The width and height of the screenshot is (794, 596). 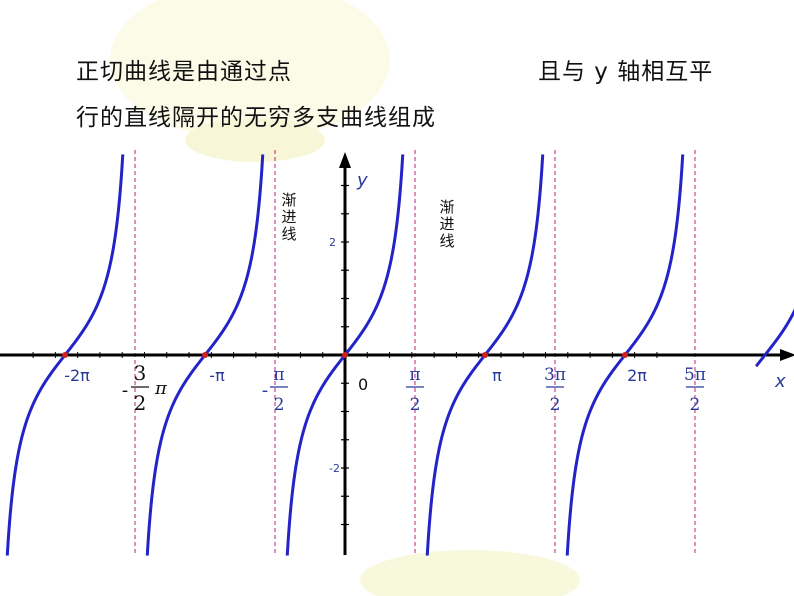 What do you see at coordinates (217, 375) in the screenshot?
I see `x-tick-label-2: -π` at bounding box center [217, 375].